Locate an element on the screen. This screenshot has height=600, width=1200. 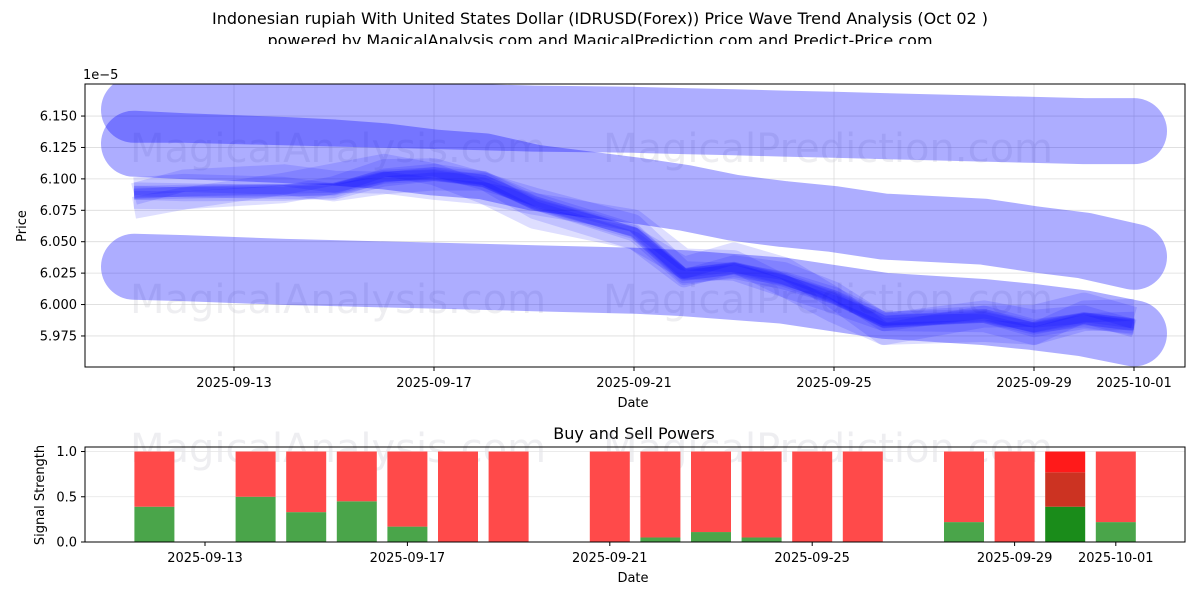
top-mask is located at coordinates (635, 64).